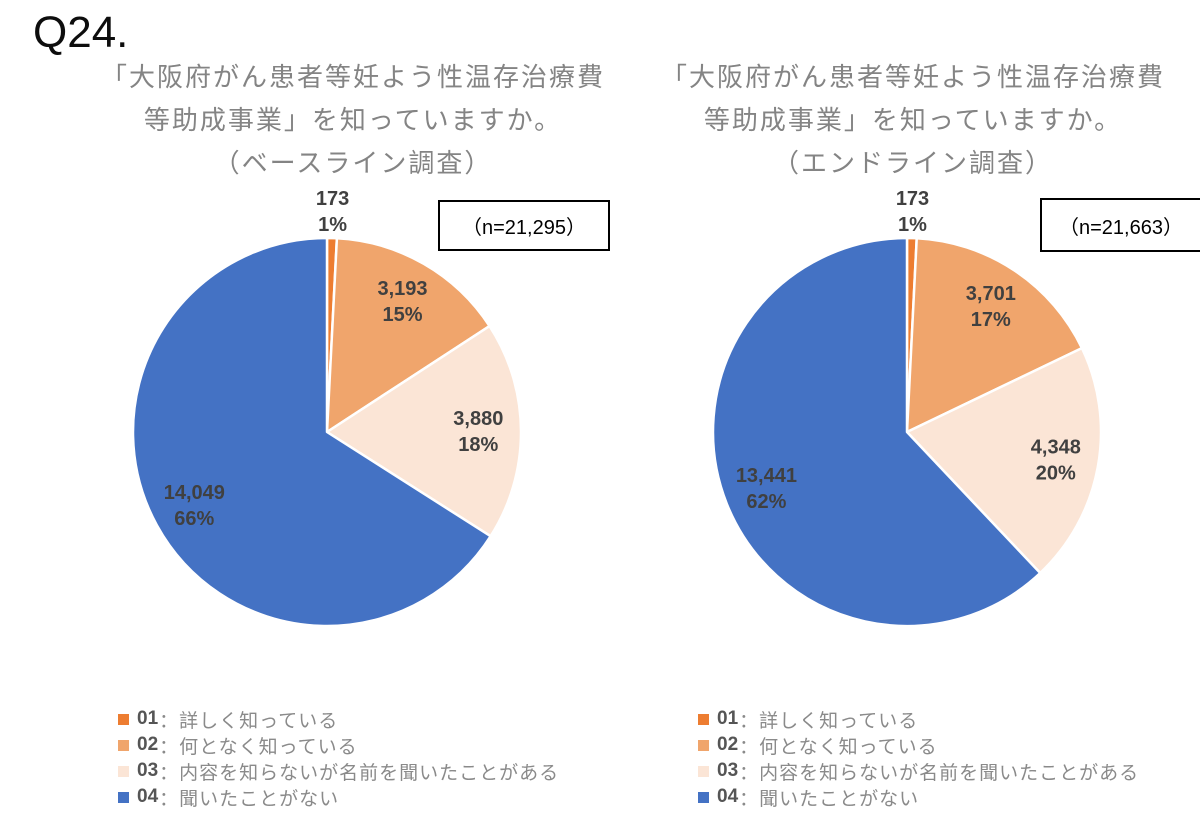  I want to click on slice-label-03: 3,880 18%, so click(478, 432).